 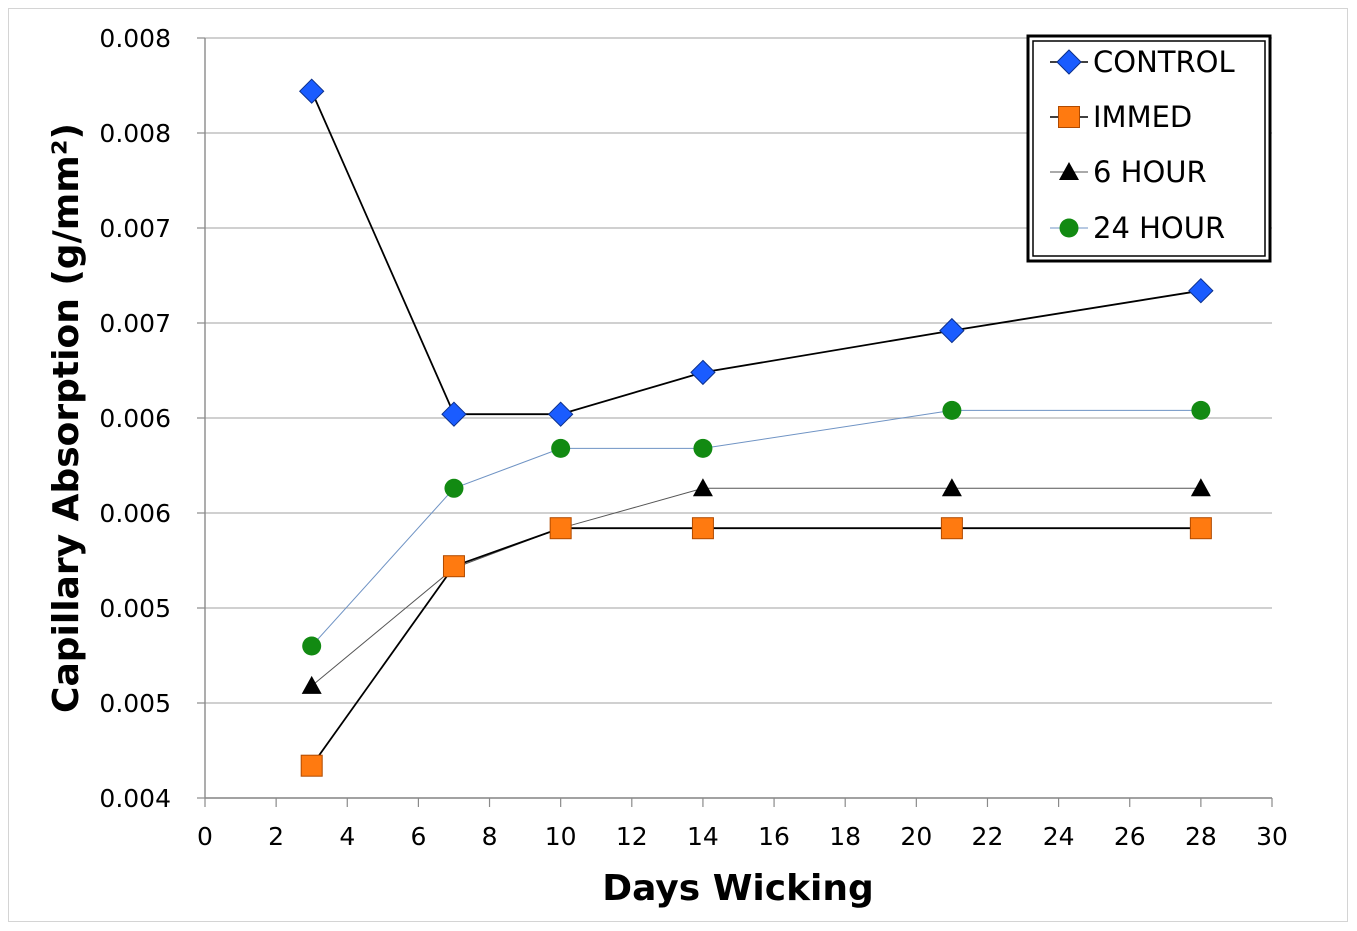 What do you see at coordinates (756, 587) in the screenshot?
I see `series-line-6-hour` at bounding box center [756, 587].